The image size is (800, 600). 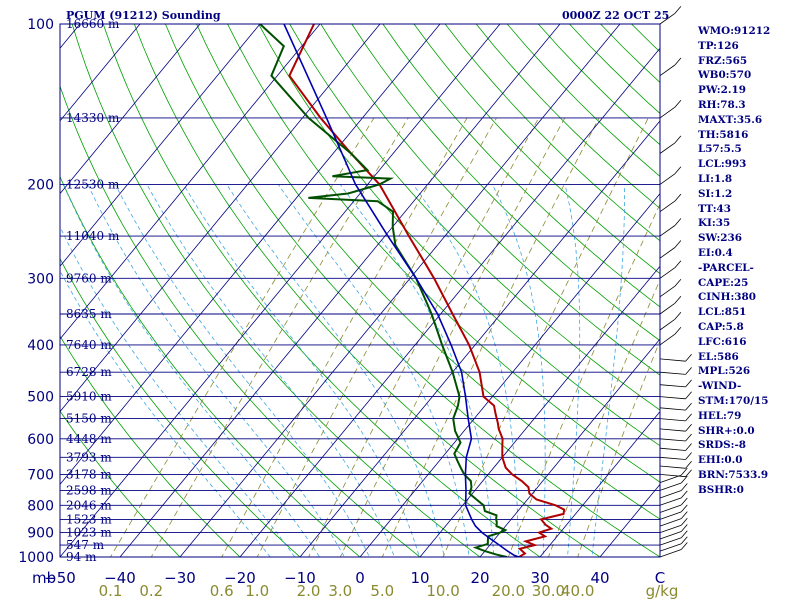 I want to click on index-item: EHI:0.0, so click(x=720, y=460).